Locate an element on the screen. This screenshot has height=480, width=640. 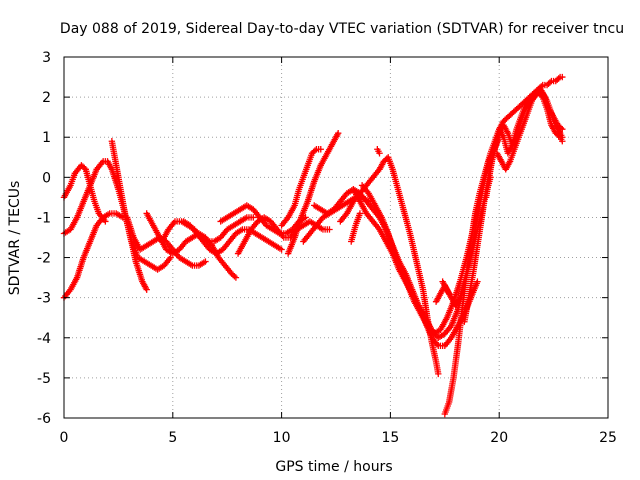
y-tick-label: -1 is located at coordinates (44, 218).